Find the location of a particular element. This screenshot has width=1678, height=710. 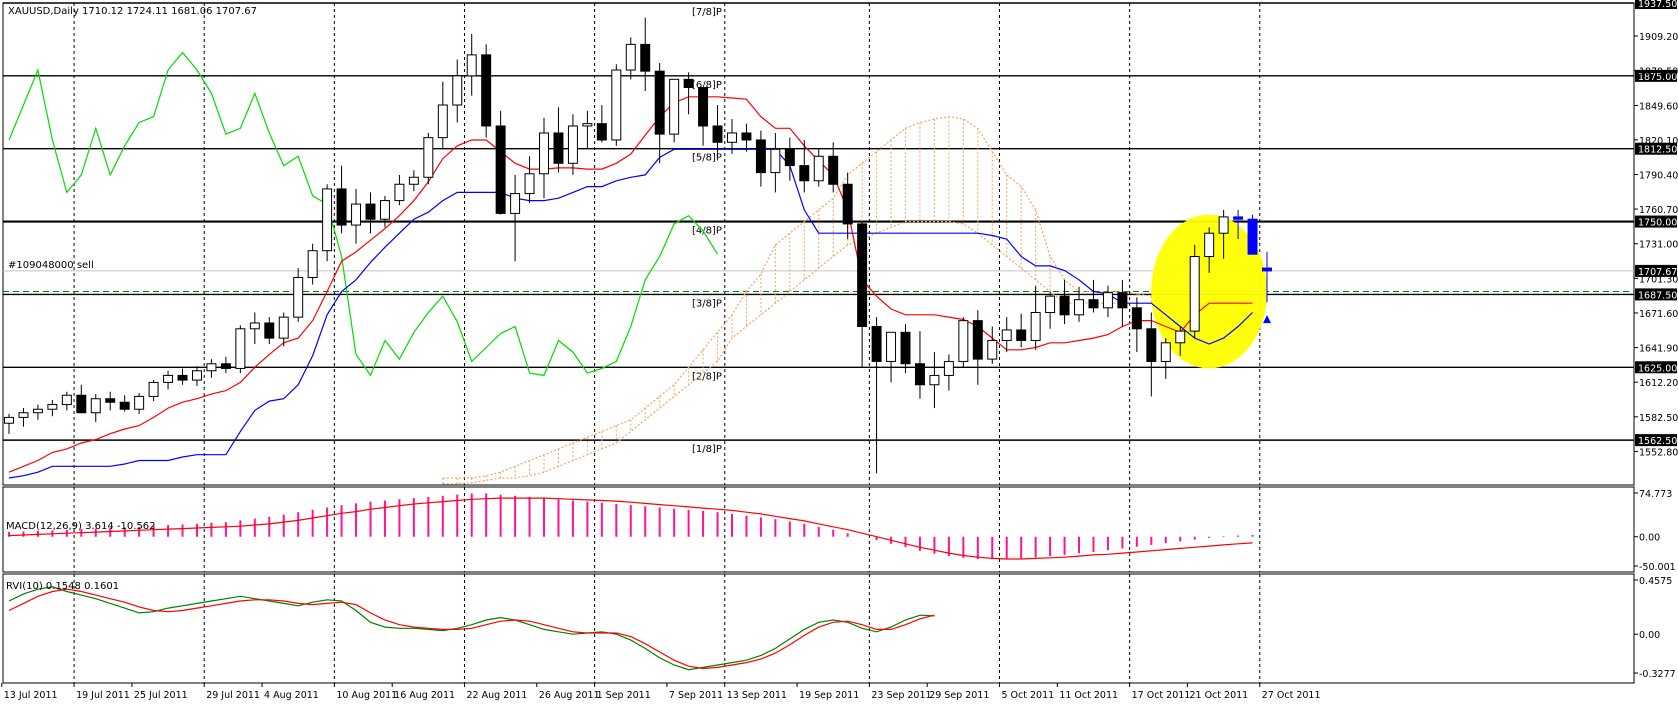

time-tick-label: 27 Oct 2011 is located at coordinates (1291, 695).